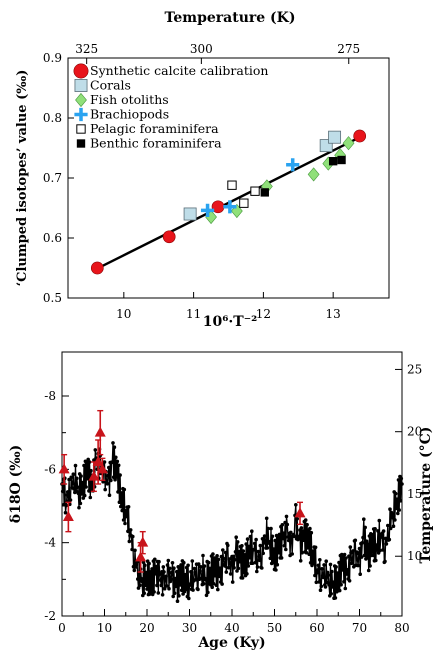 This screenshot has width=437, height=650. Describe the element at coordinates (426, 495) in the screenshot. I see `bottom-y2-axis-title: Temperature (°C)` at that location.